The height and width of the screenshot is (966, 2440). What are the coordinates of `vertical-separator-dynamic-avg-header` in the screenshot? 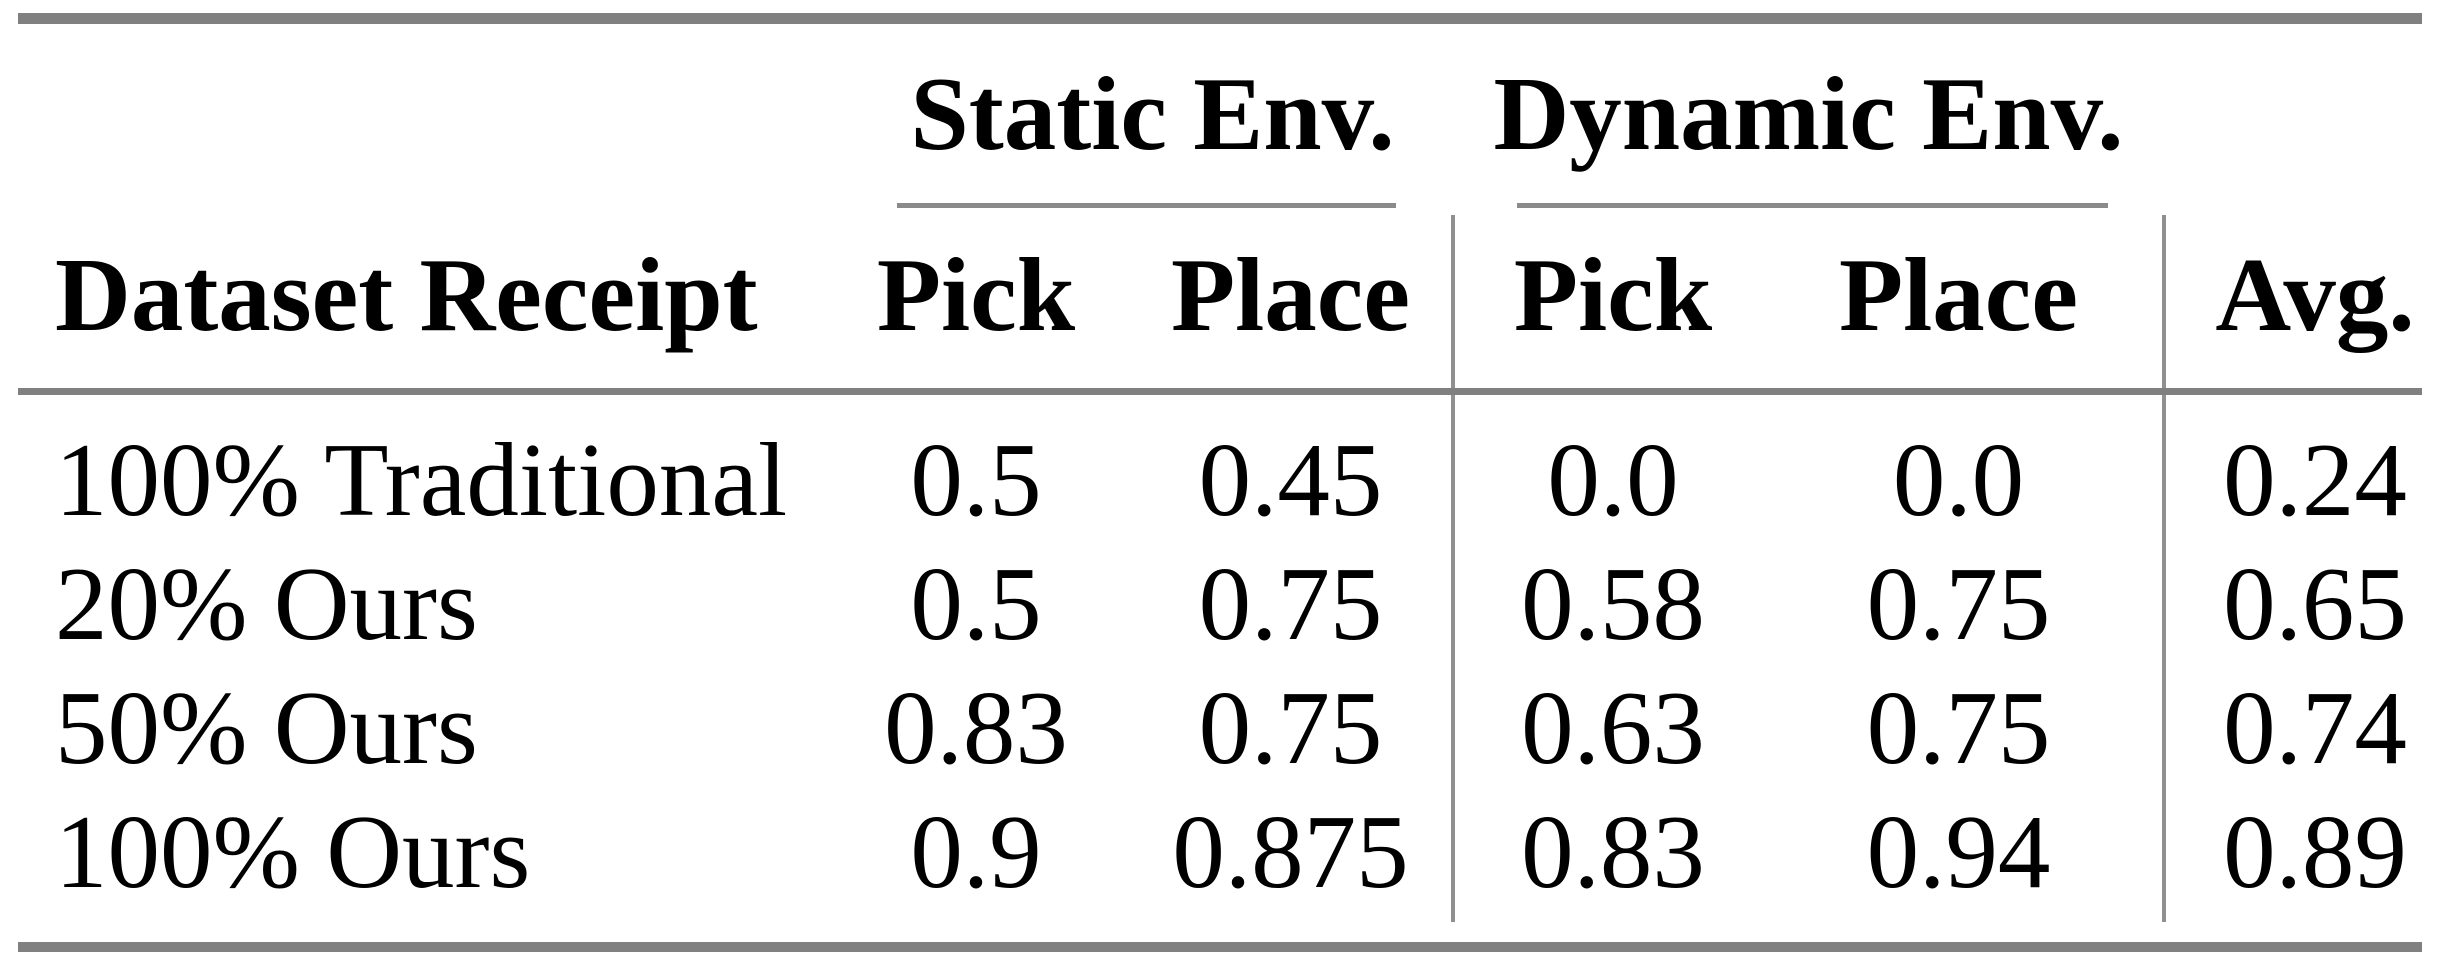 It's located at (2164, 301).